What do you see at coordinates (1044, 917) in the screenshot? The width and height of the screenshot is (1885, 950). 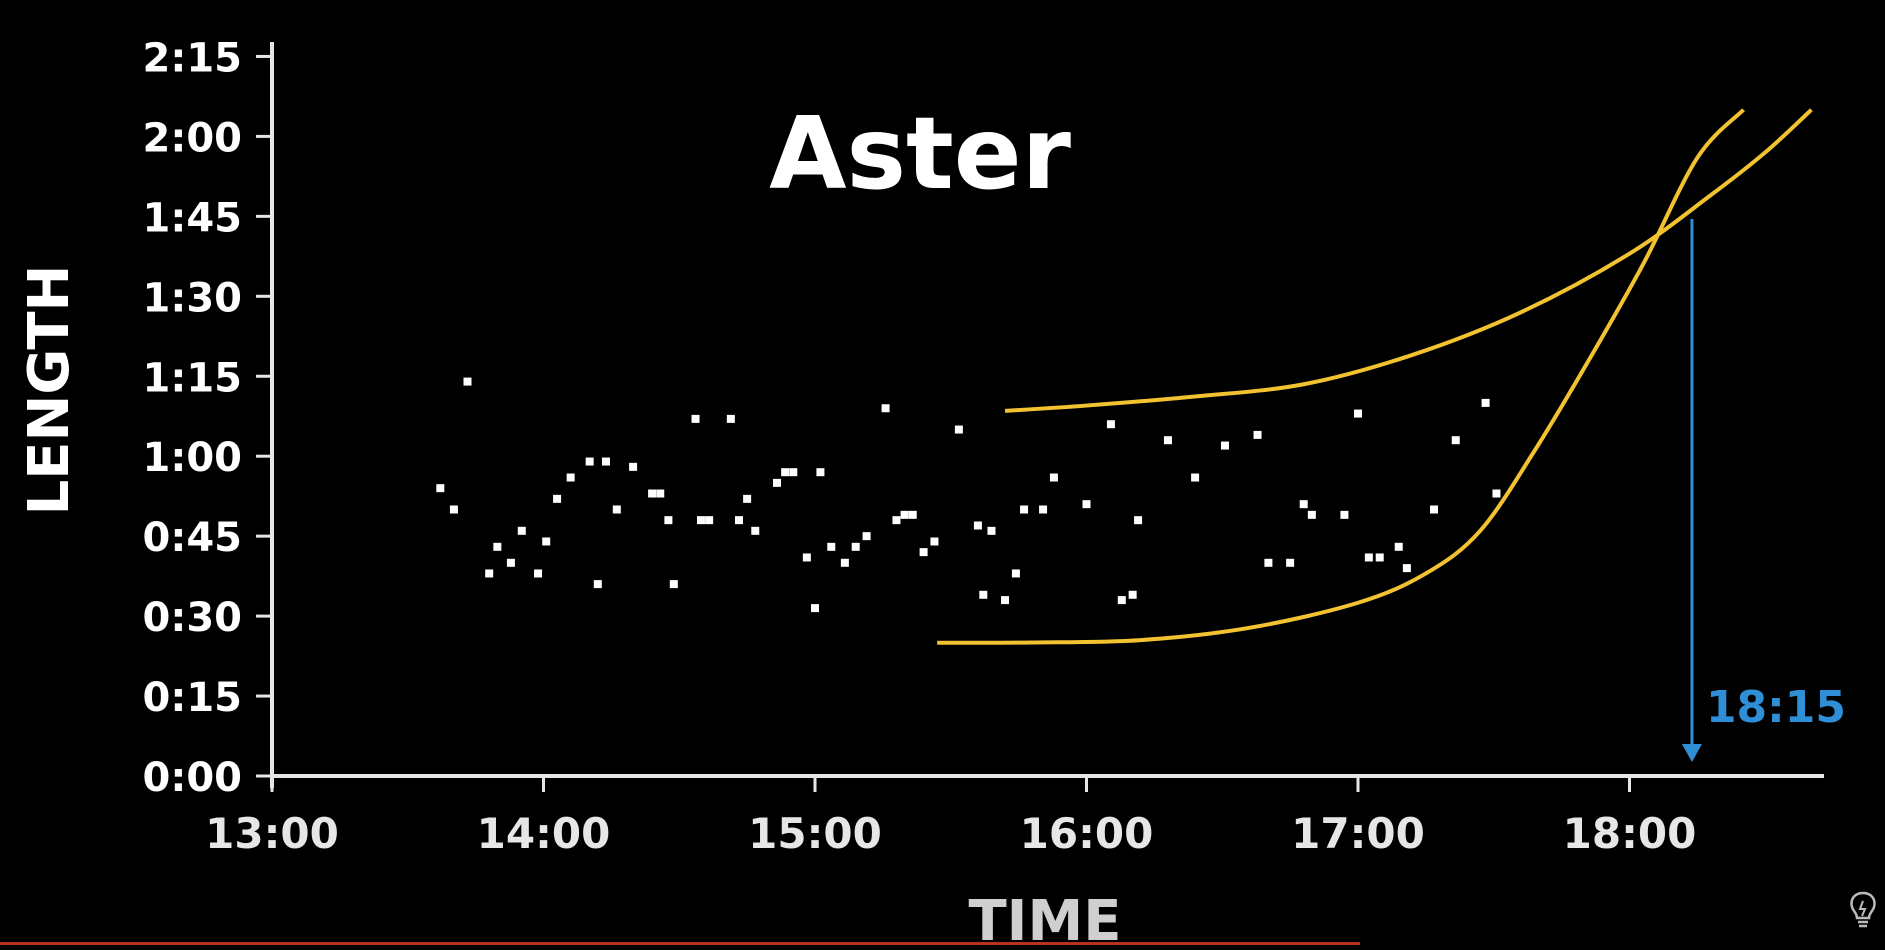 I see `x-axis-label: TIME` at bounding box center [1044, 917].